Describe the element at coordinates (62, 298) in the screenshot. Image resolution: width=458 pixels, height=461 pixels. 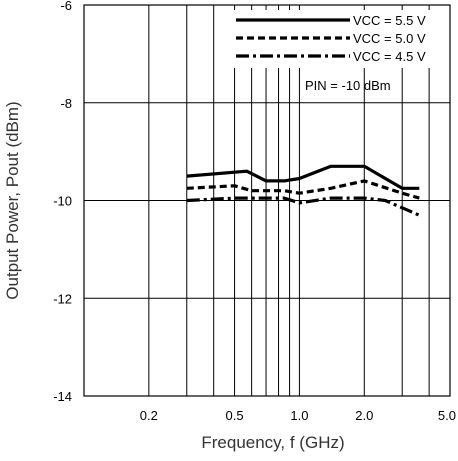
I see `y-tick-label: -12` at that location.